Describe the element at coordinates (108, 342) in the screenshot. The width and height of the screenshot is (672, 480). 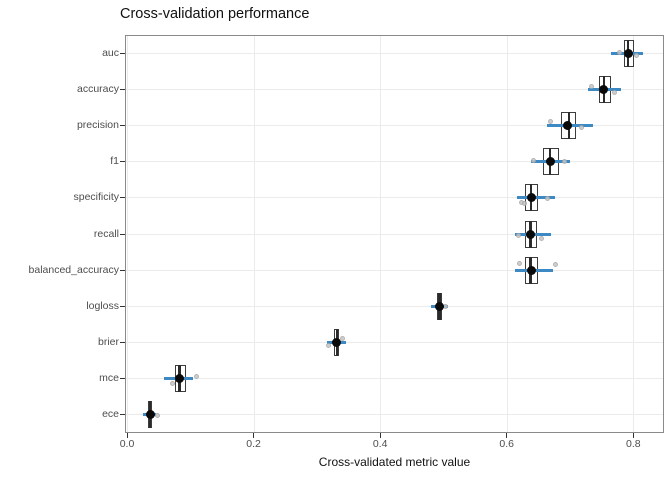
I see `y-tick-label: brier` at that location.